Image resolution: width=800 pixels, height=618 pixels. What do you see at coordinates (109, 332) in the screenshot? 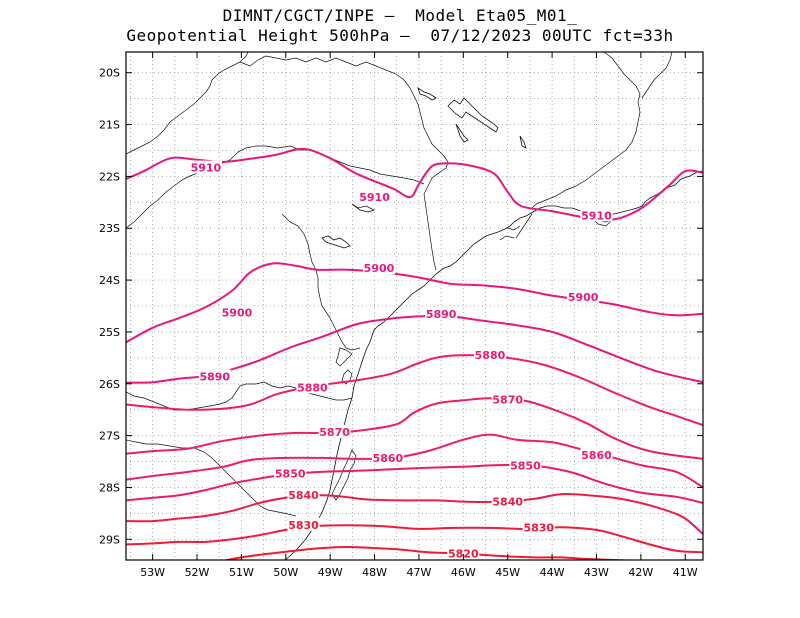
I see `y-tick-label: 25S` at bounding box center [109, 332].